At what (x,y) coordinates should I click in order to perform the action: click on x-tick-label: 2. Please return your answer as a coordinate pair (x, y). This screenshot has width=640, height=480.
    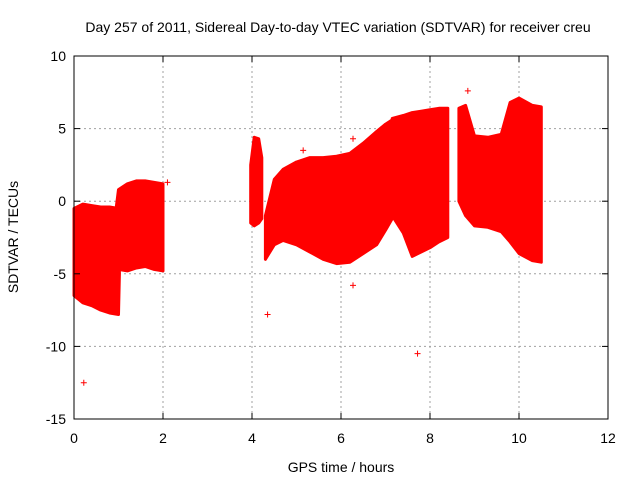
    Looking at the image, I should click on (163, 438).